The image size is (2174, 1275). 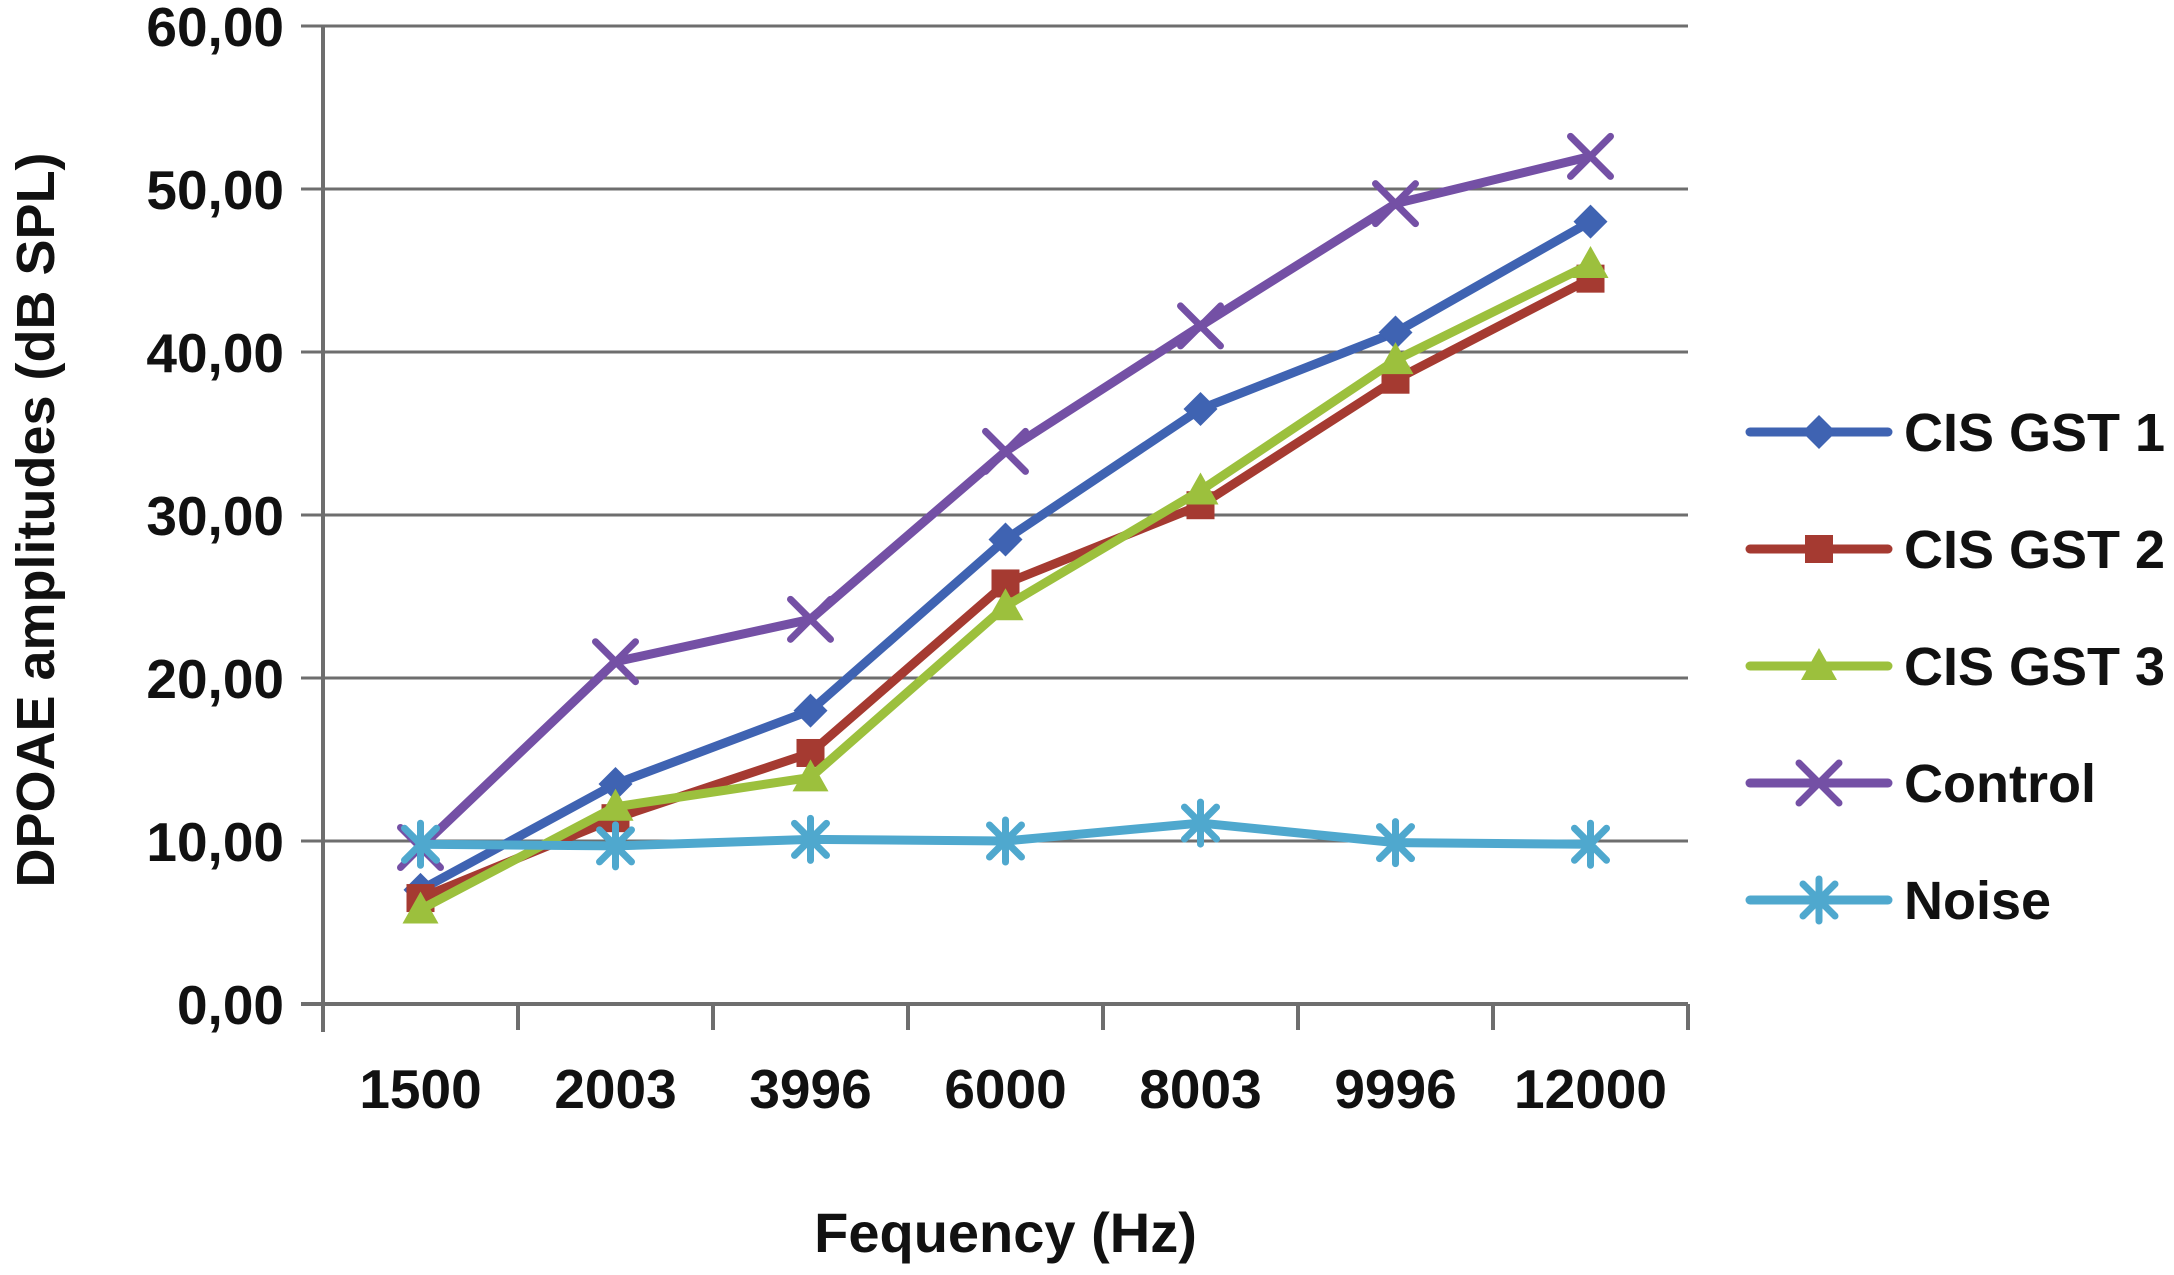 What do you see at coordinates (2000, 784) in the screenshot?
I see `legend-label: Control` at bounding box center [2000, 784].